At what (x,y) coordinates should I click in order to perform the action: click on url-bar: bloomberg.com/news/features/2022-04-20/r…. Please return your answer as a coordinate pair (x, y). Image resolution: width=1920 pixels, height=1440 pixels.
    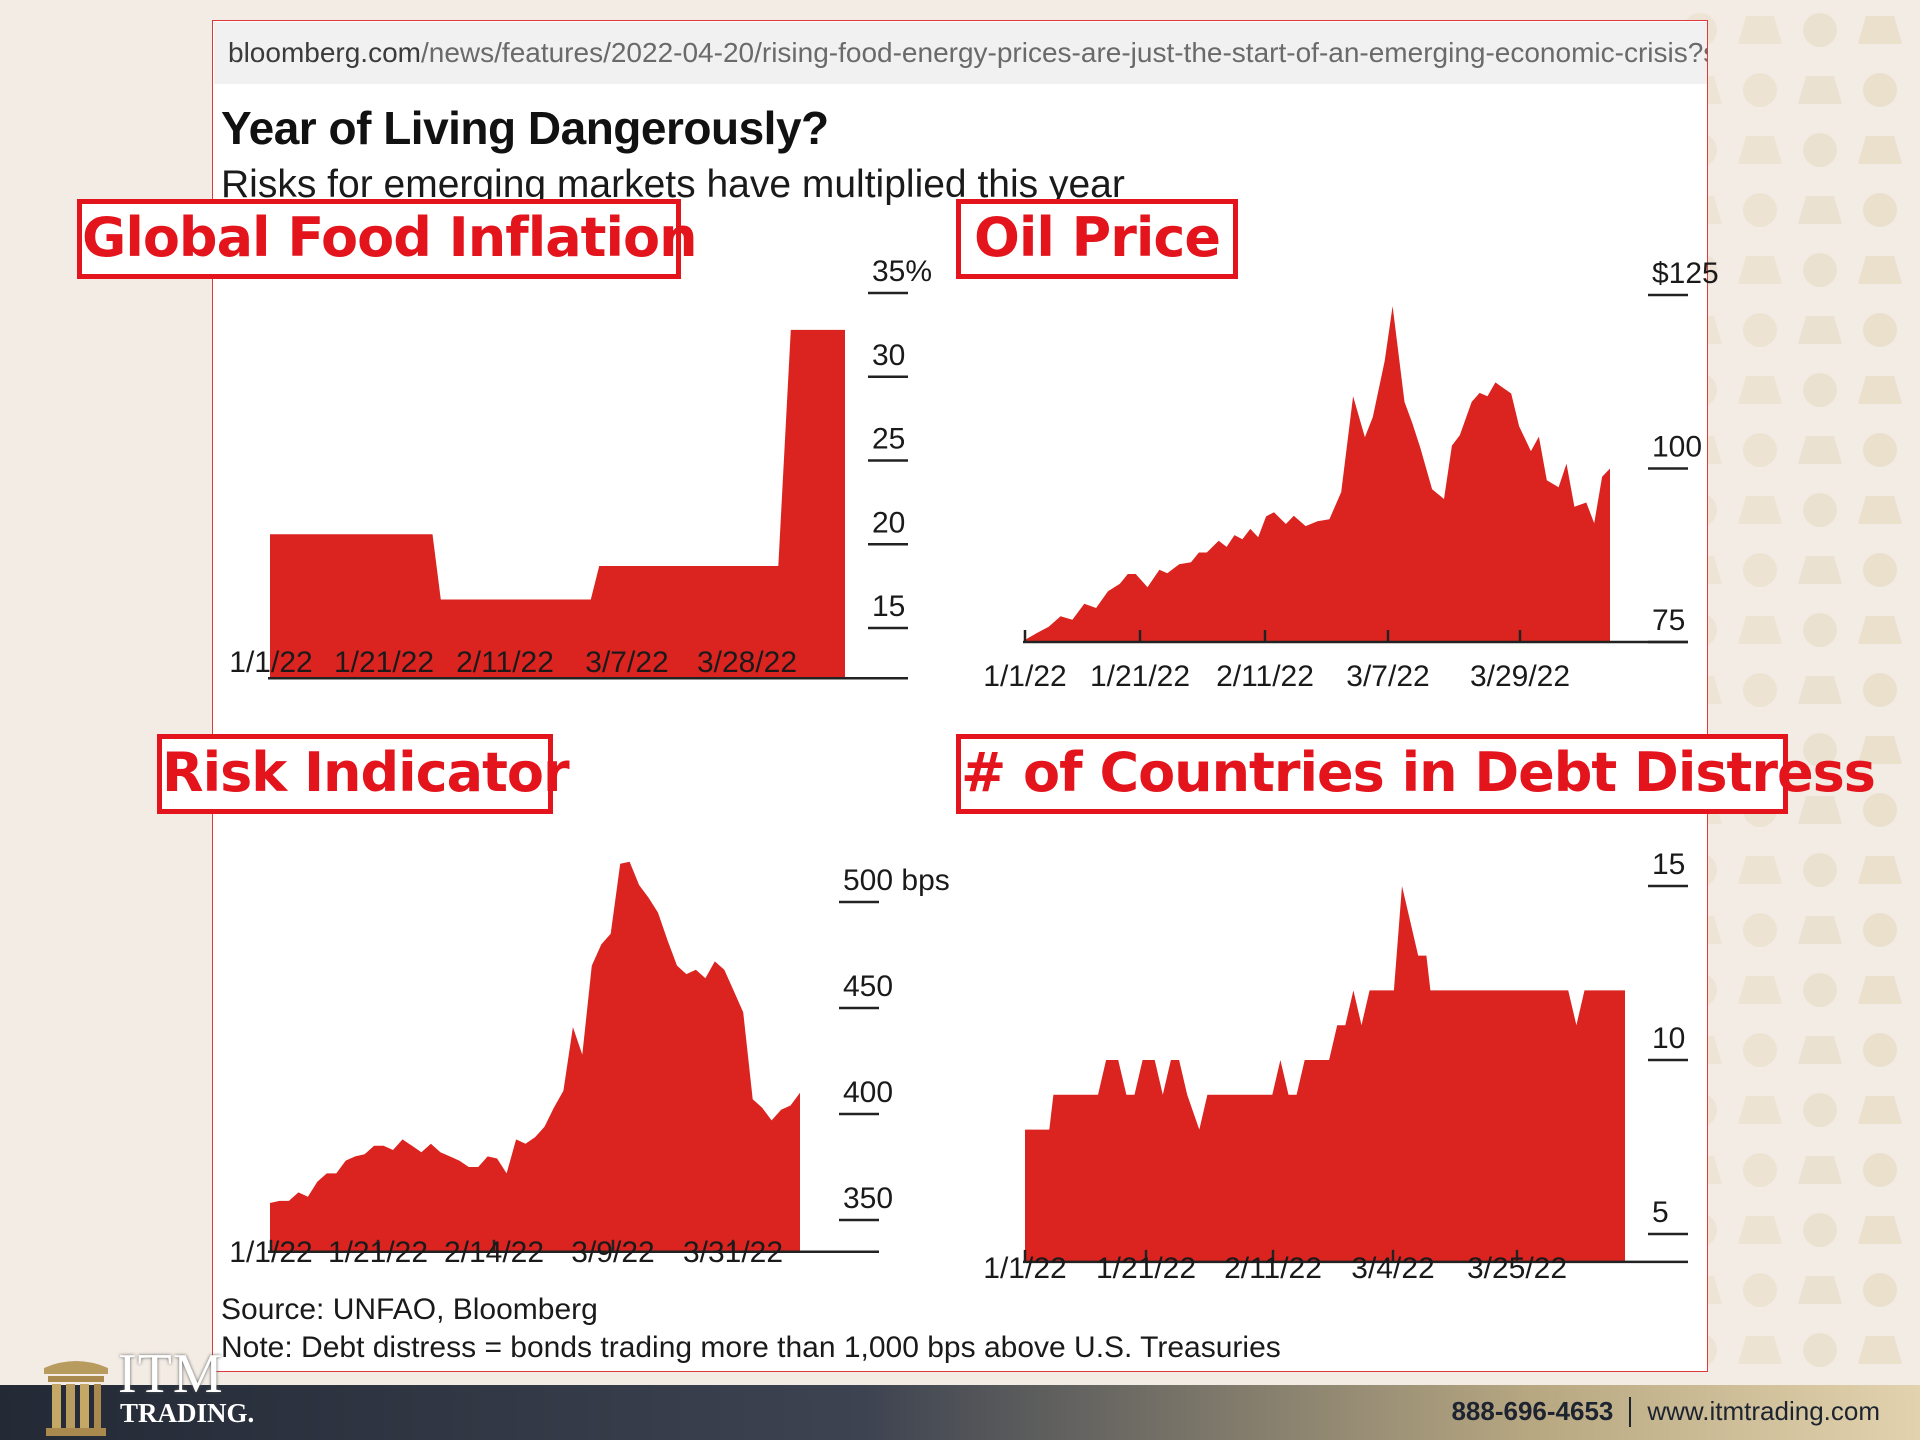
    Looking at the image, I should click on (960, 53).